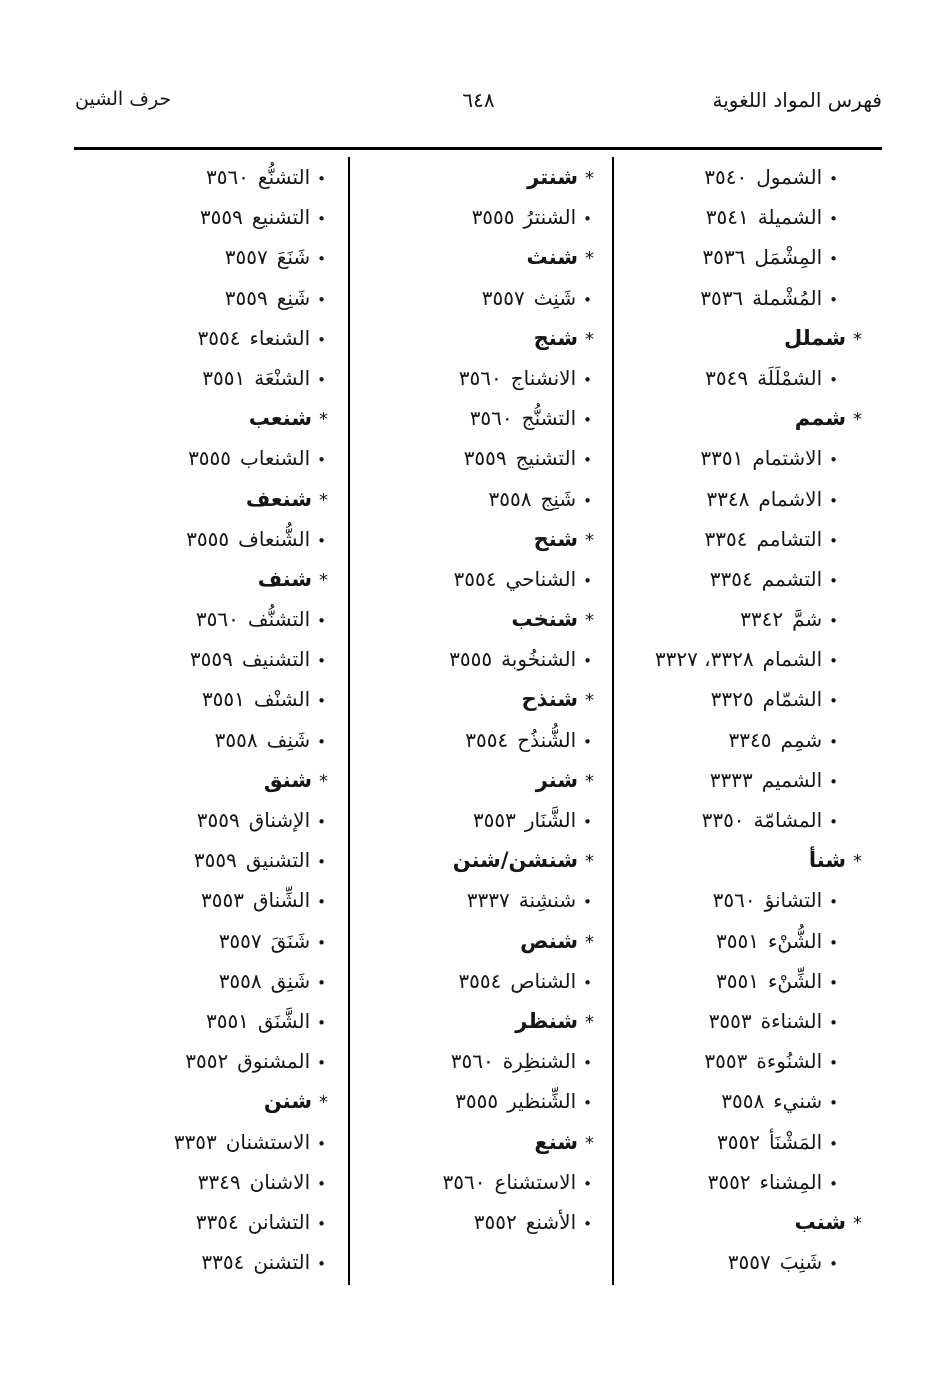 Image resolution: width=947 pixels, height=1377 pixels. I want to click on index-item: • المِشناء ٣٥٥٢, so click(748, 1182).